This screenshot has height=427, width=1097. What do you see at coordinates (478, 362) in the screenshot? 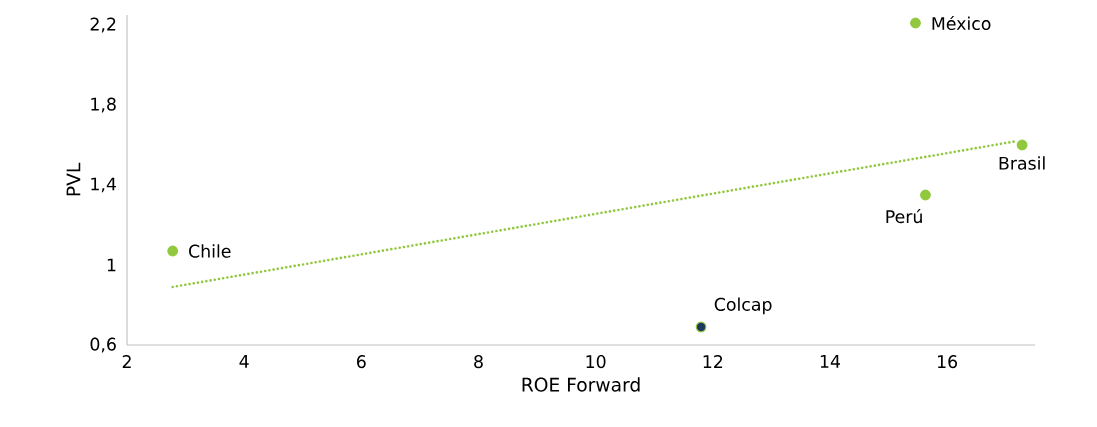
I see `x-tick-label: 8` at bounding box center [478, 362].